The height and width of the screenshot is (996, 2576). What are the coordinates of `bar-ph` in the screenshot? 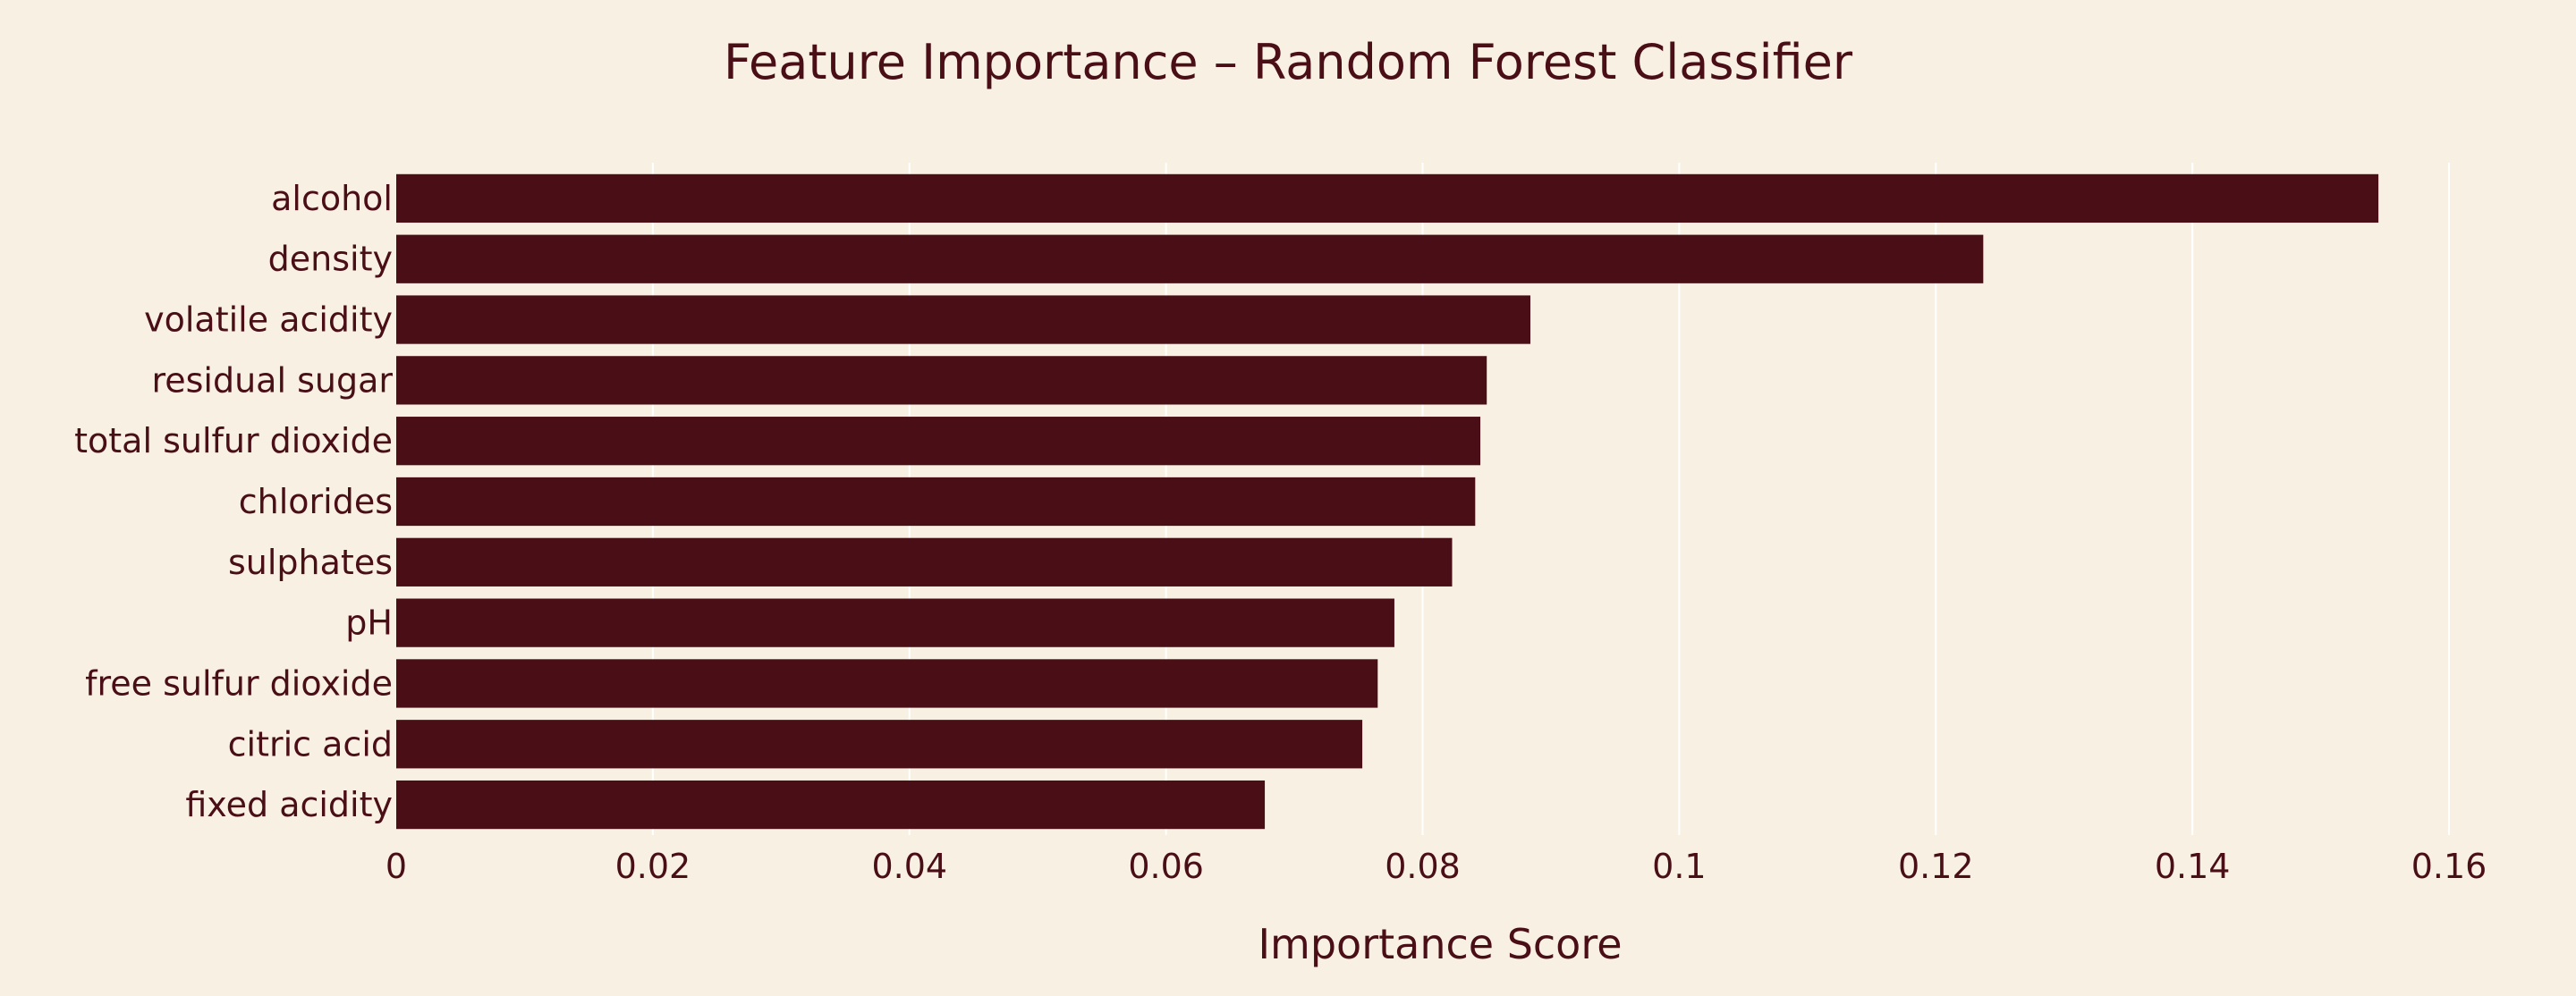 It's located at (895, 622).